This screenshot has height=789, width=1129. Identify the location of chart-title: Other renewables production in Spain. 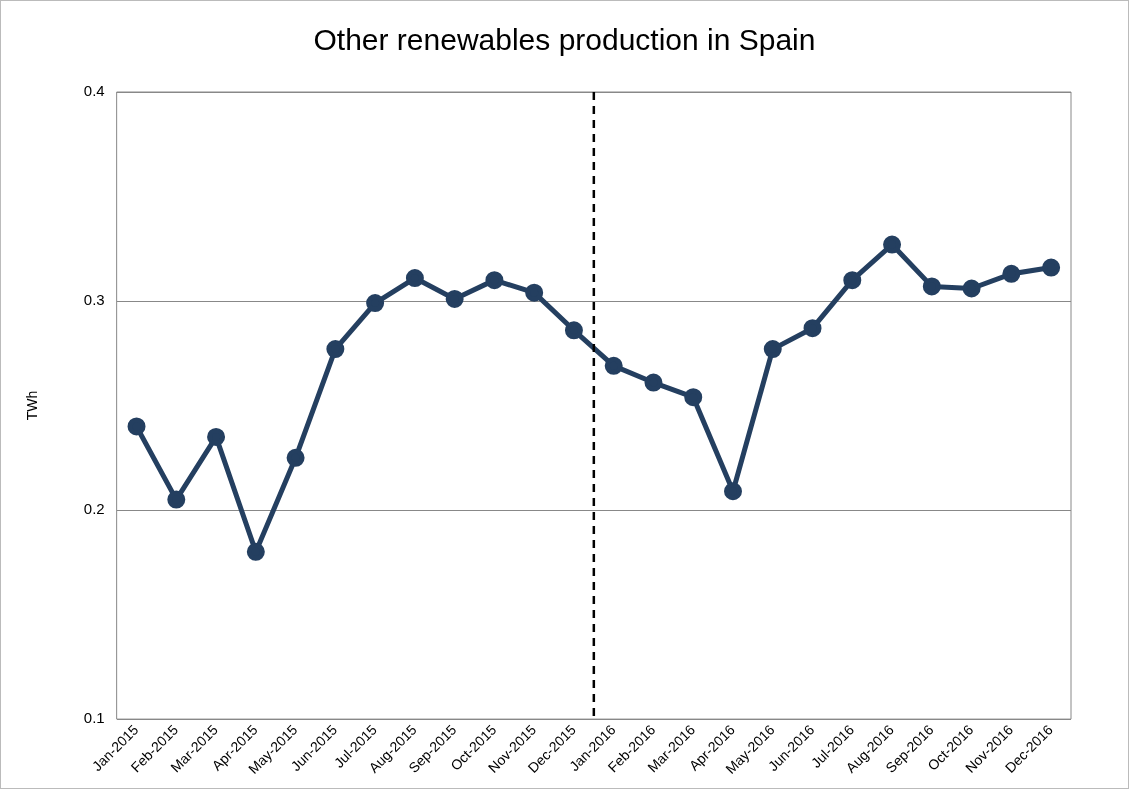
(564, 40).